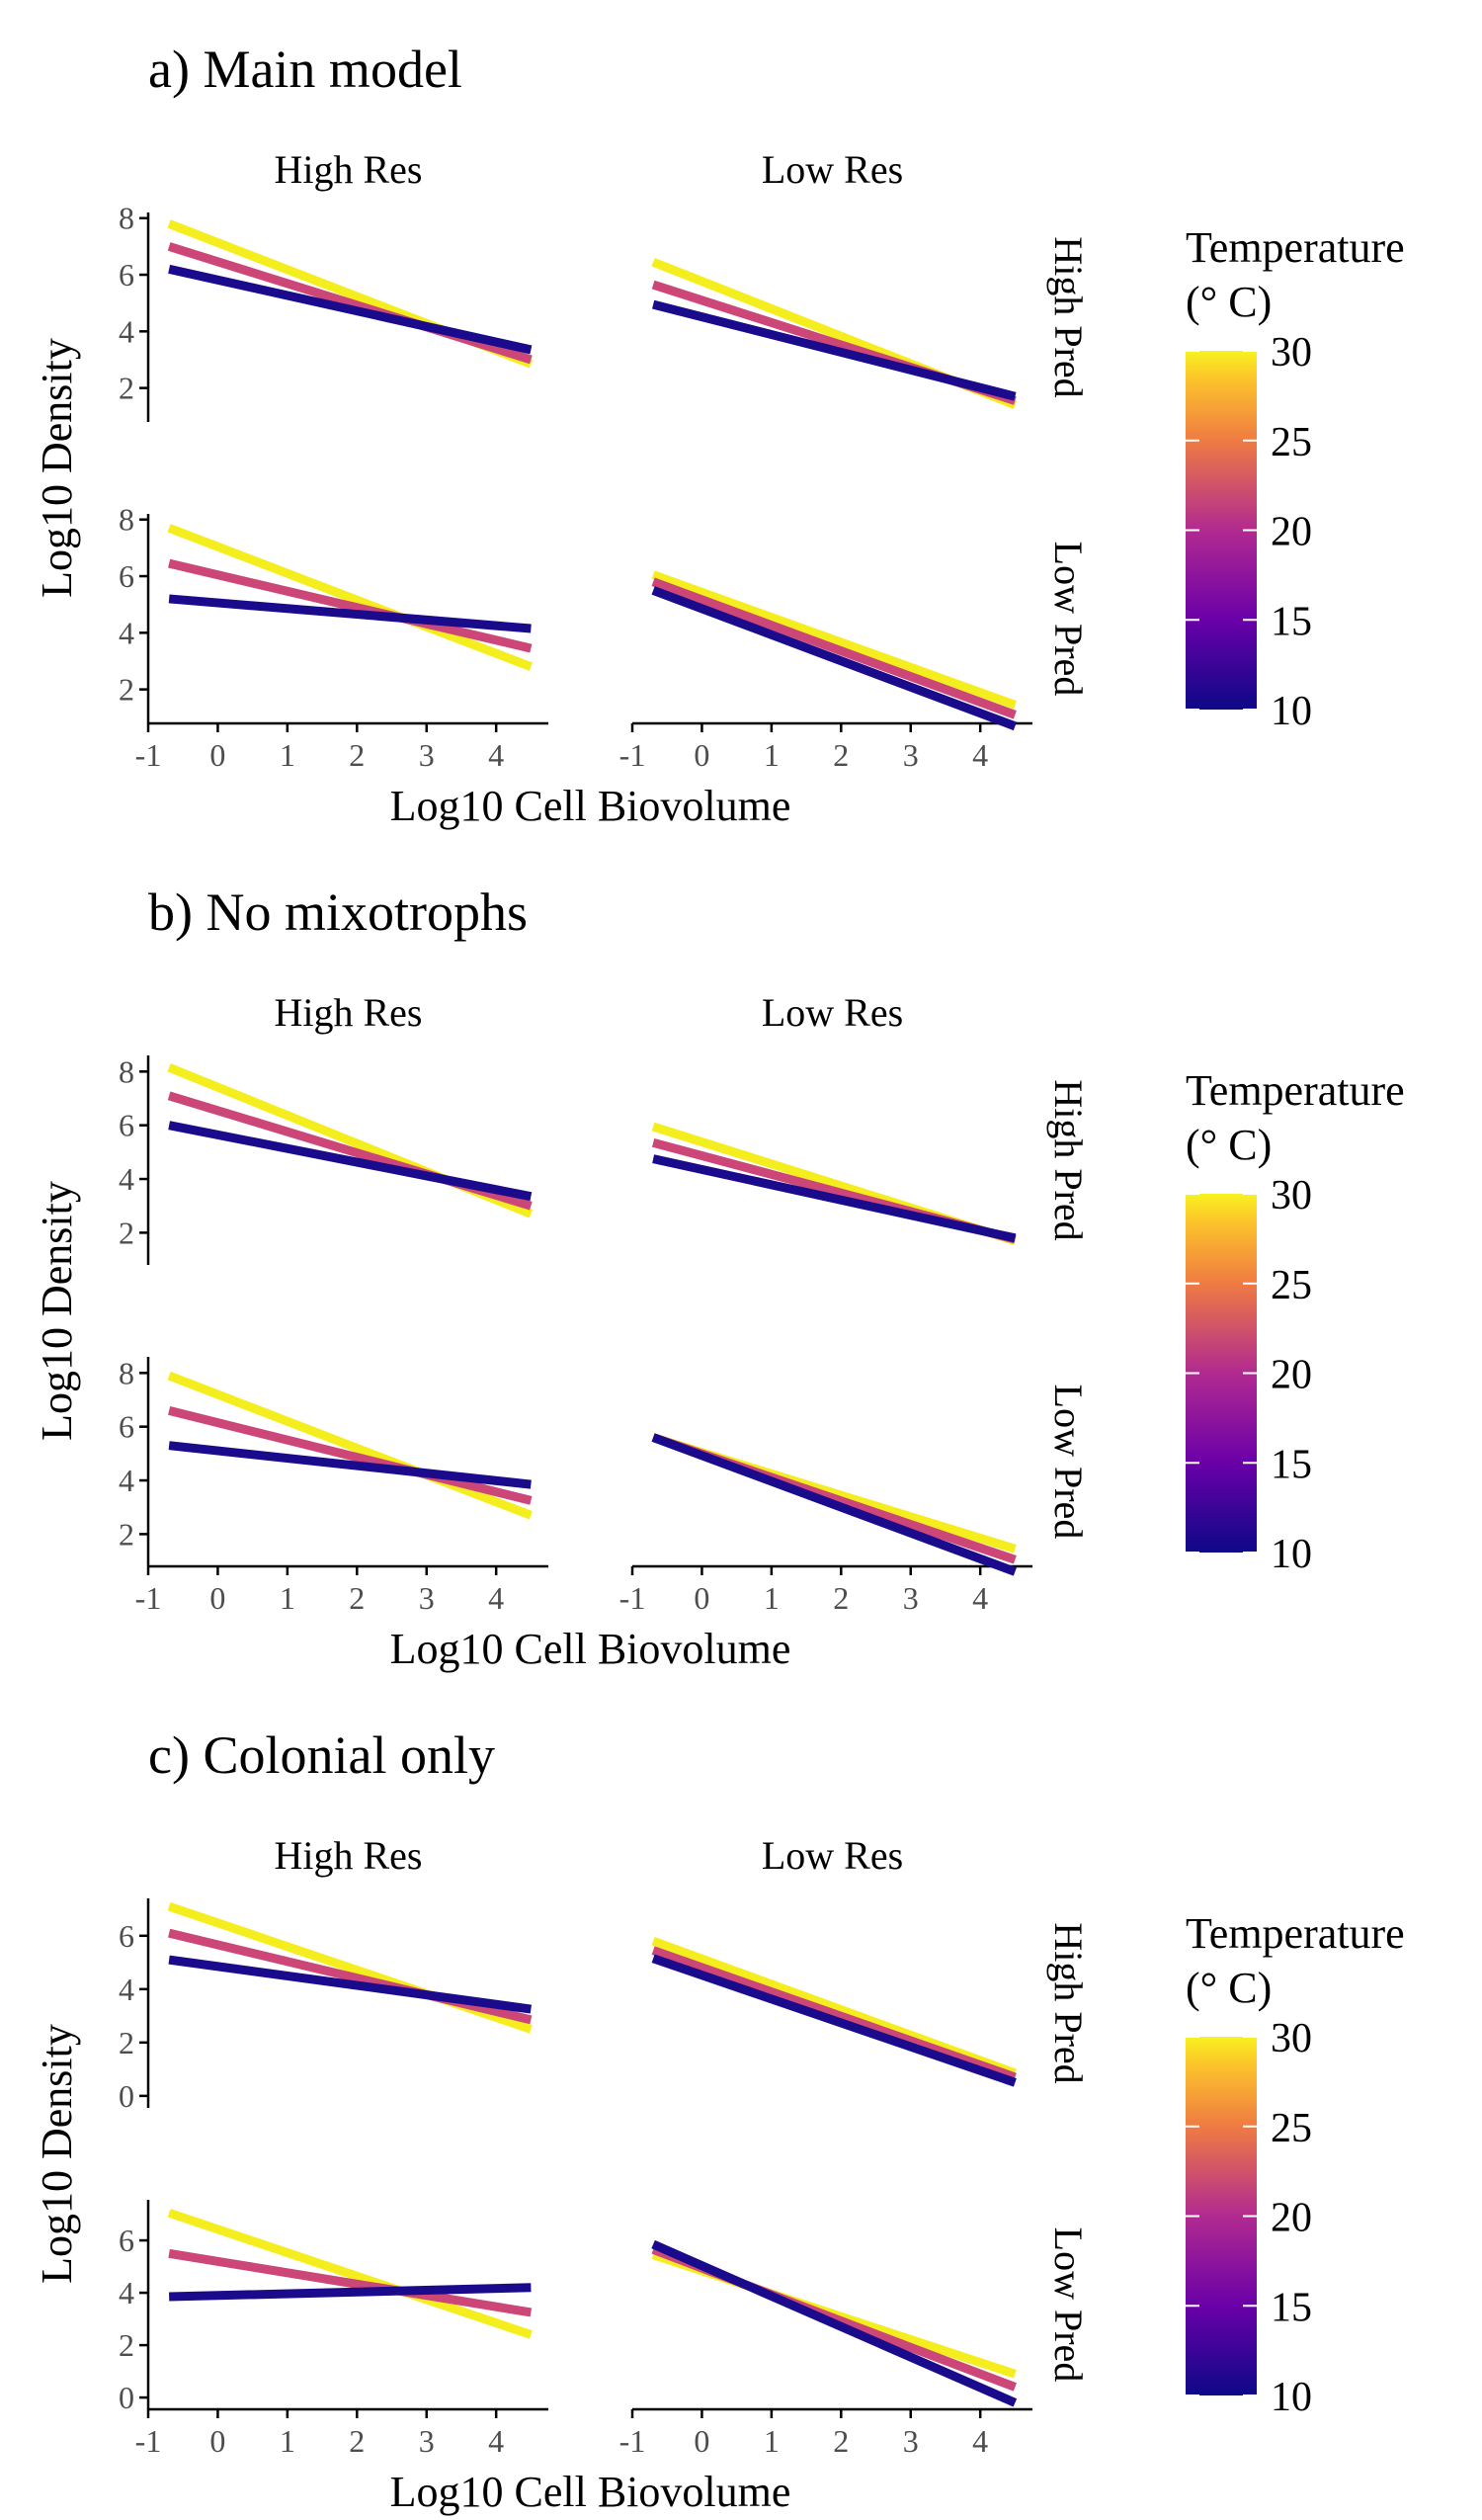 This screenshot has height=2520, width=1482. I want to click on row-label: High Pred, so click(1068, 1159).